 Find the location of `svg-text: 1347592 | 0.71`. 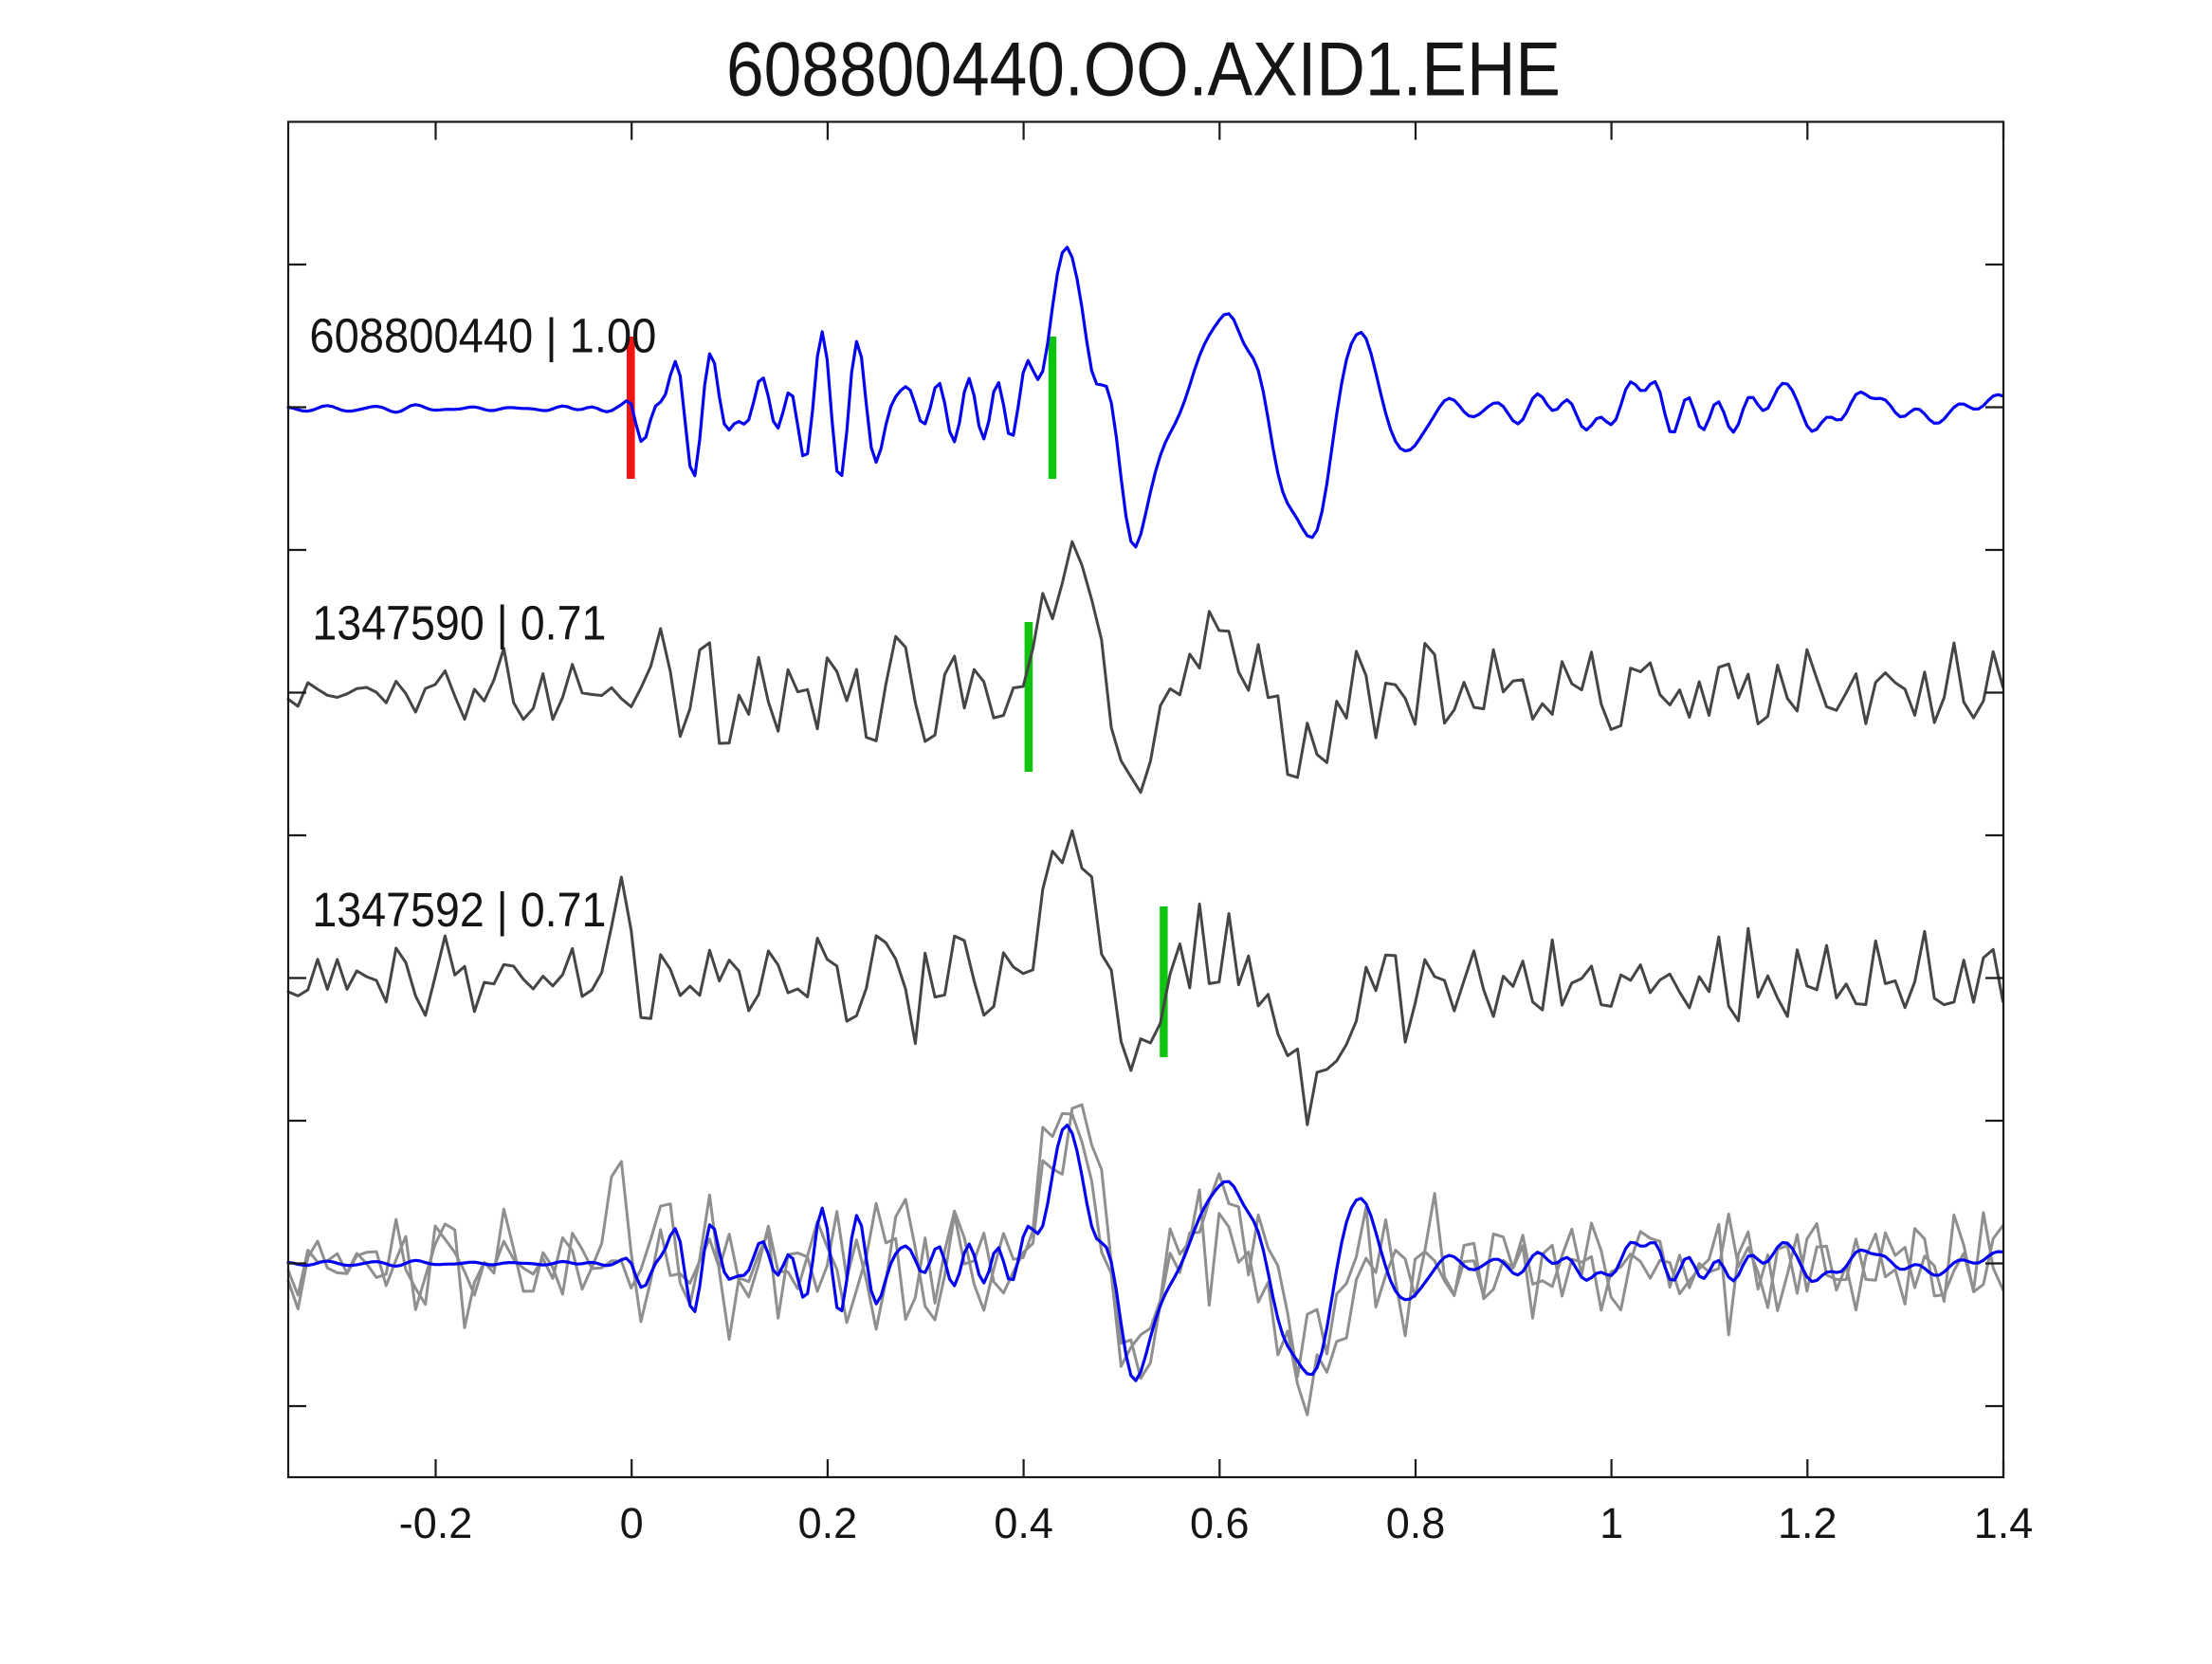

svg-text: 1347592 | 0.71 is located at coordinates (459, 910).